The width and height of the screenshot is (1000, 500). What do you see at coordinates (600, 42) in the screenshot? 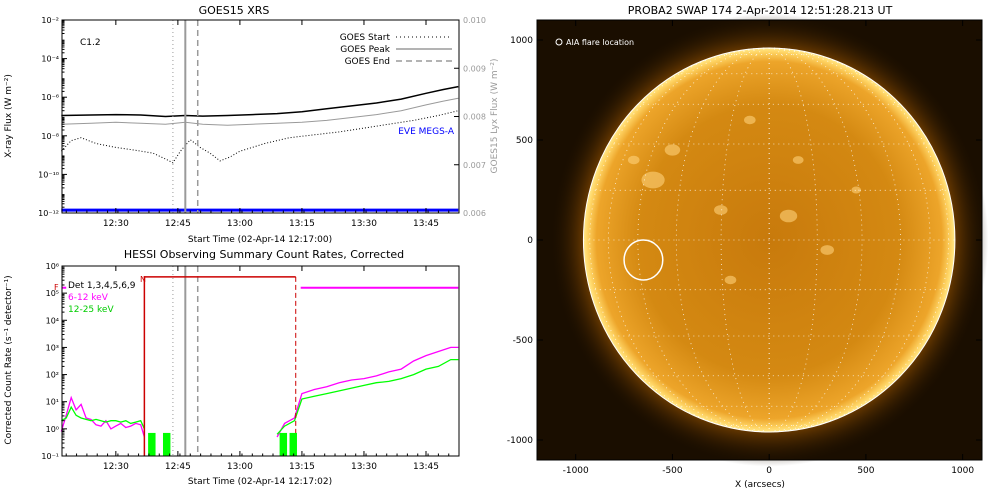
I see `swap-annotation: AIA flare location` at bounding box center [600, 42].